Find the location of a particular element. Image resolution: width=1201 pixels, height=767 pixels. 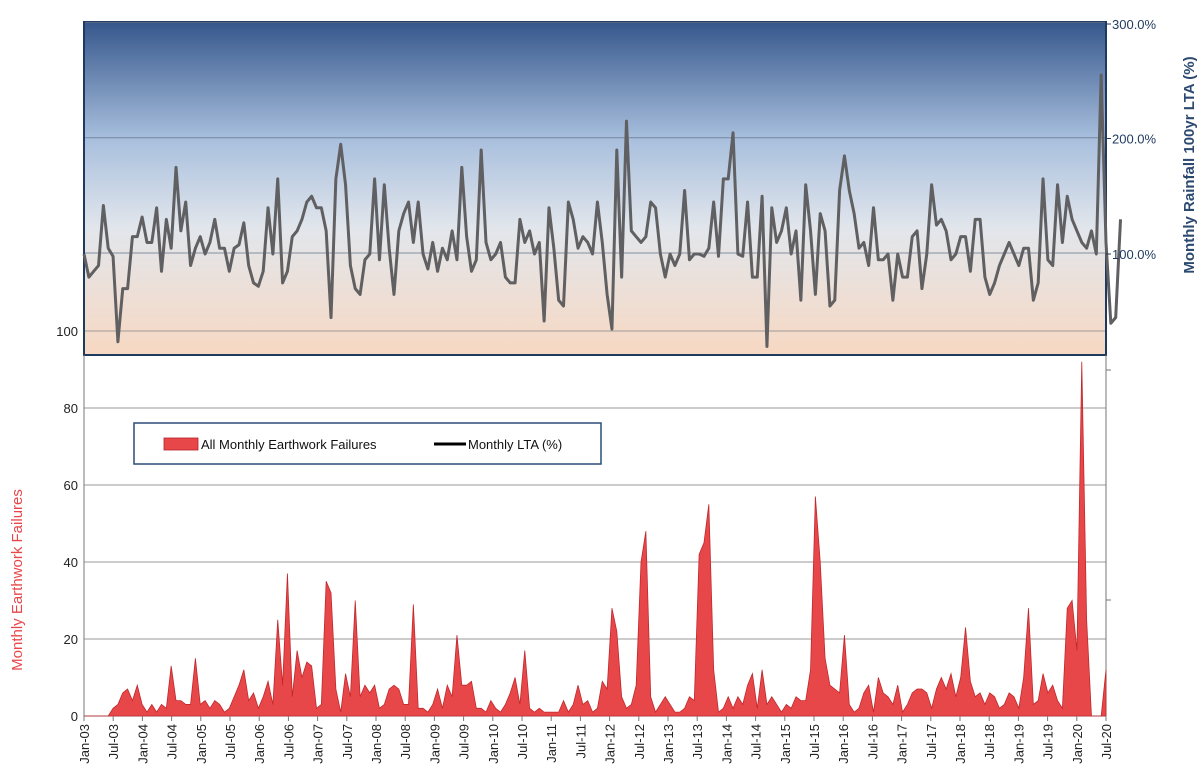

left-tick-label: 40 is located at coordinates (71, 562).